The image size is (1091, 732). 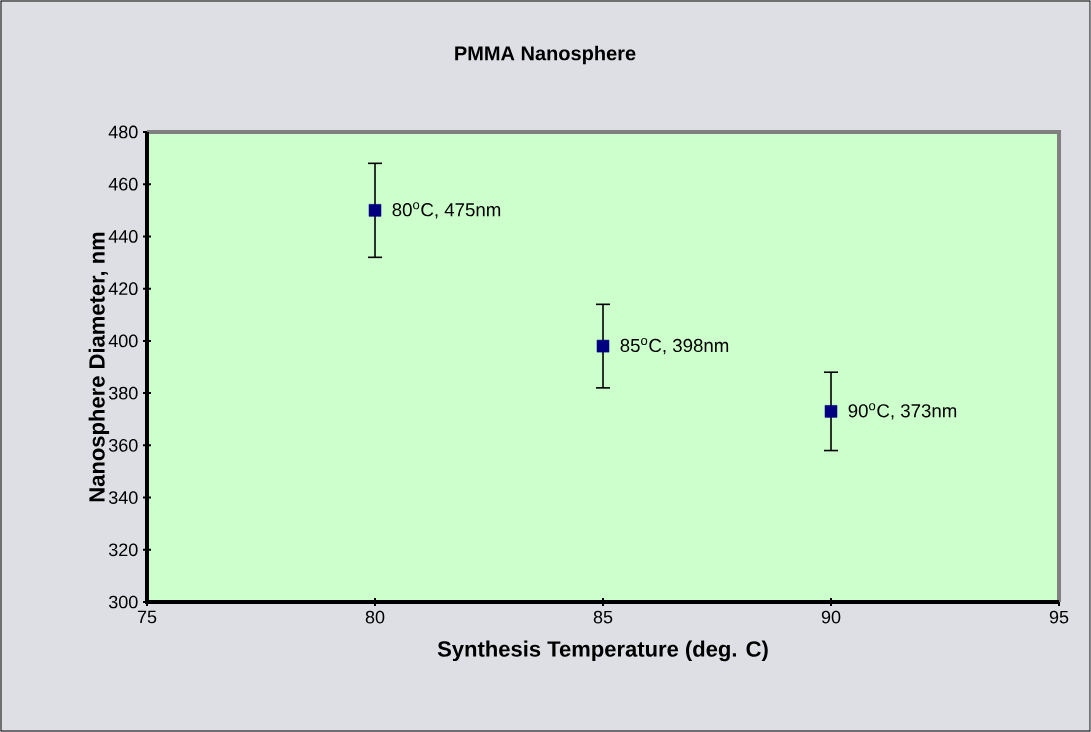 I want to click on y-tick-label: 340, so click(x=123, y=497).